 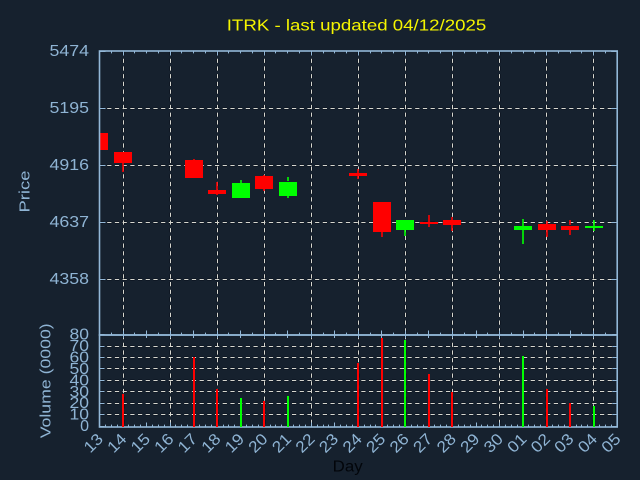 I want to click on svg-text: 5474, so click(x=70, y=51).